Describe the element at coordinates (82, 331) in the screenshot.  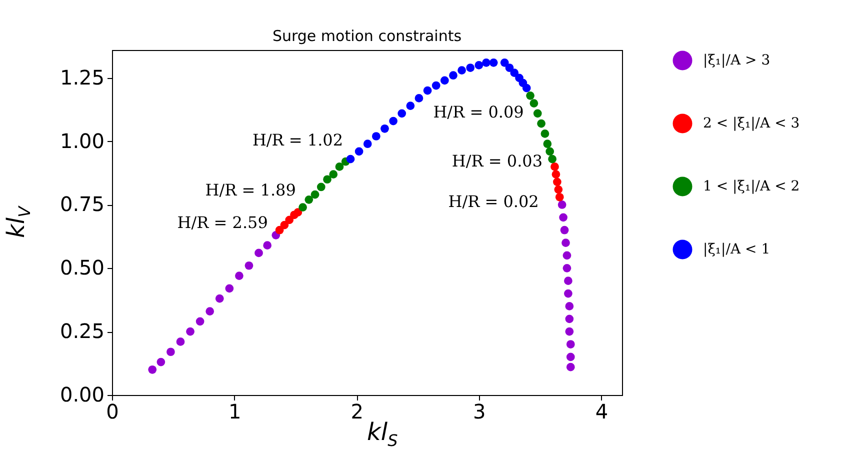
I see `y-tick-label: 0.25` at that location.